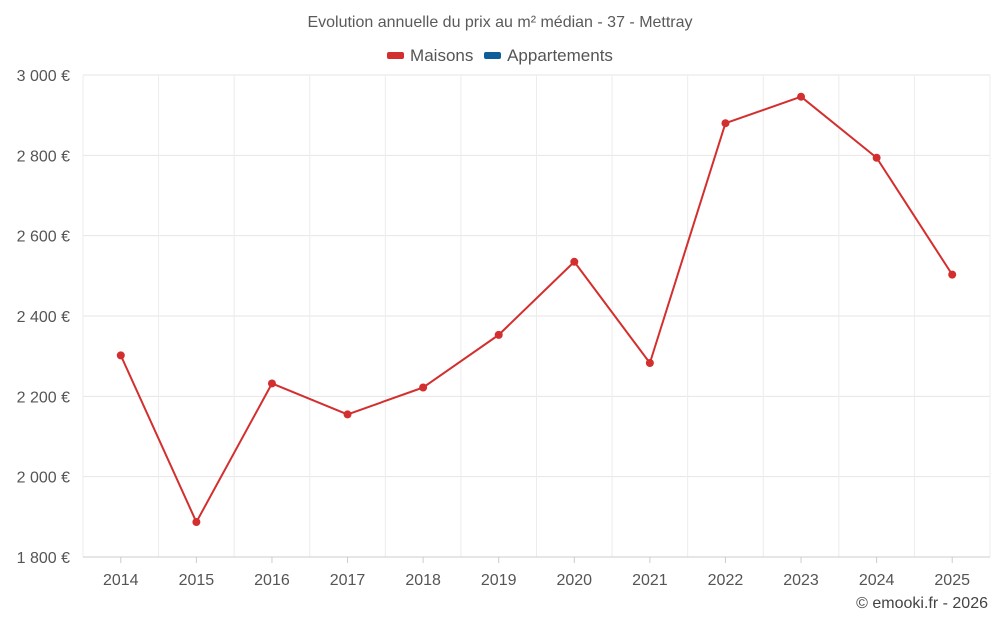 This screenshot has width=1000, height=625. I want to click on data-point-2024, so click(876, 157).